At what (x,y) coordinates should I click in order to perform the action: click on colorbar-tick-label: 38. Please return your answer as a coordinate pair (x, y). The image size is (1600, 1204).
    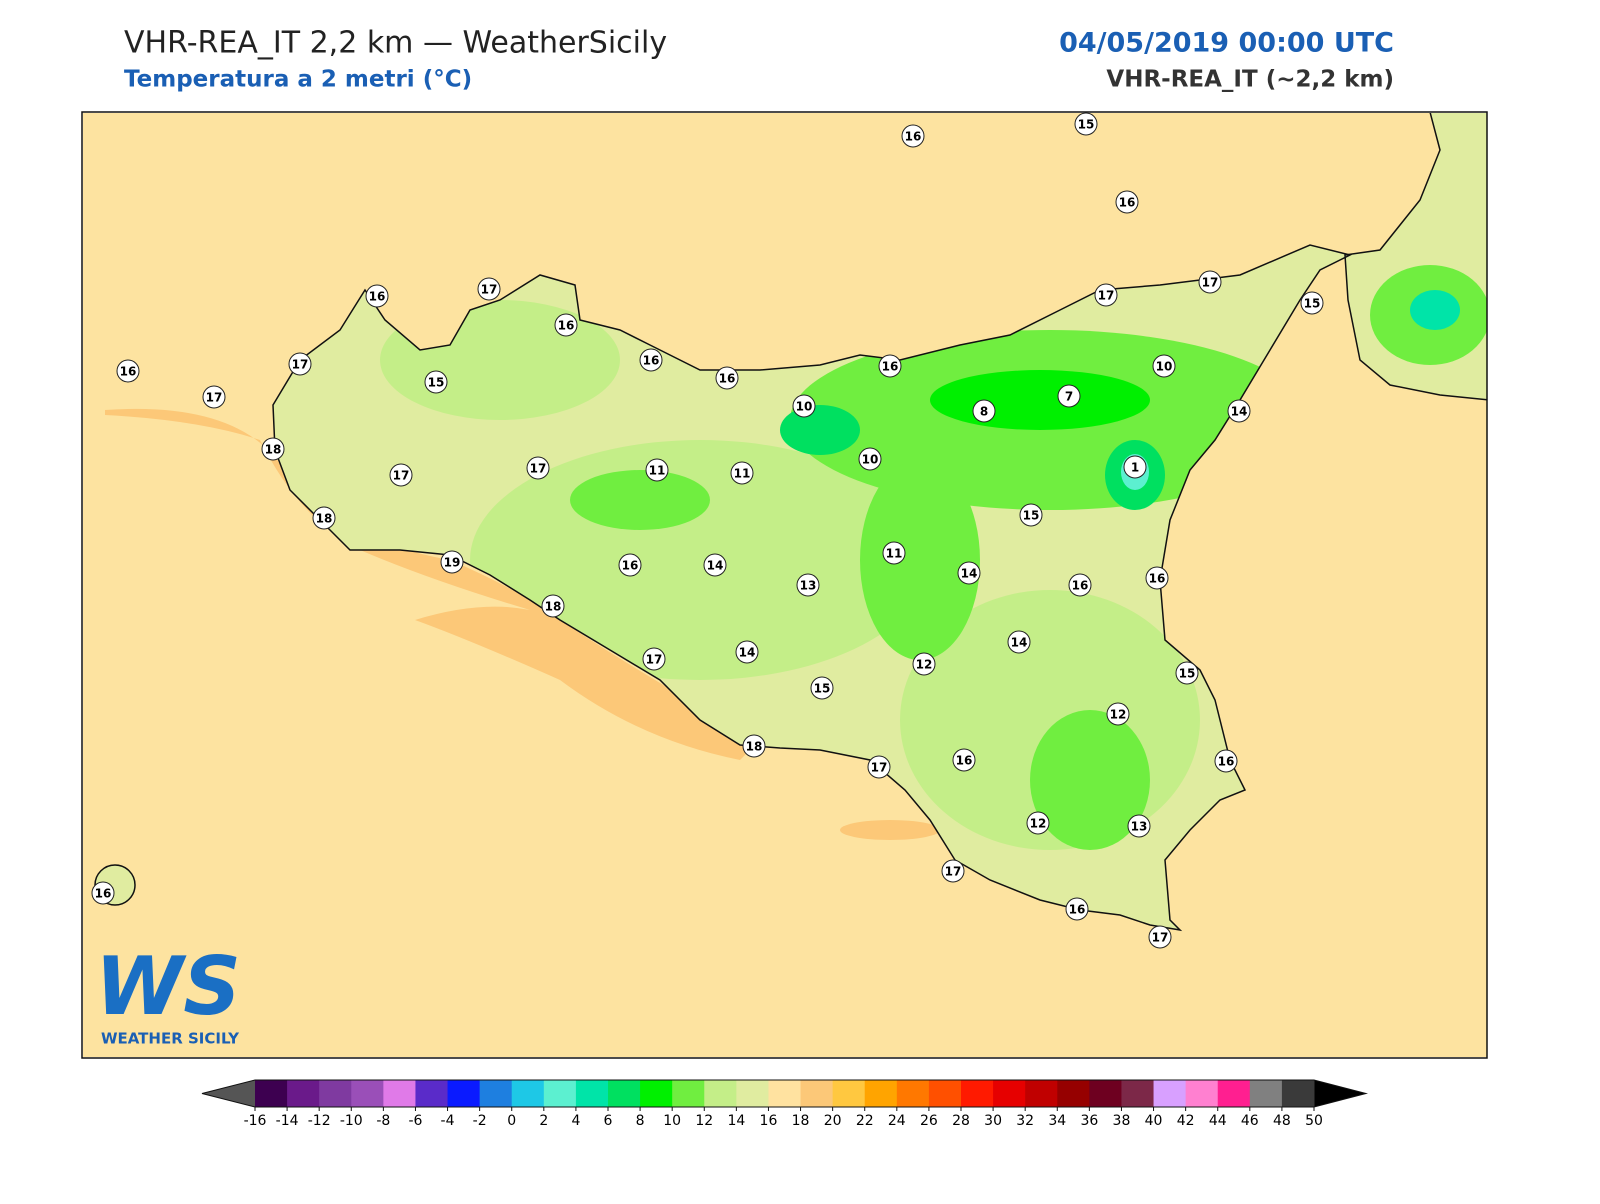
    Looking at the image, I should click on (1122, 1121).